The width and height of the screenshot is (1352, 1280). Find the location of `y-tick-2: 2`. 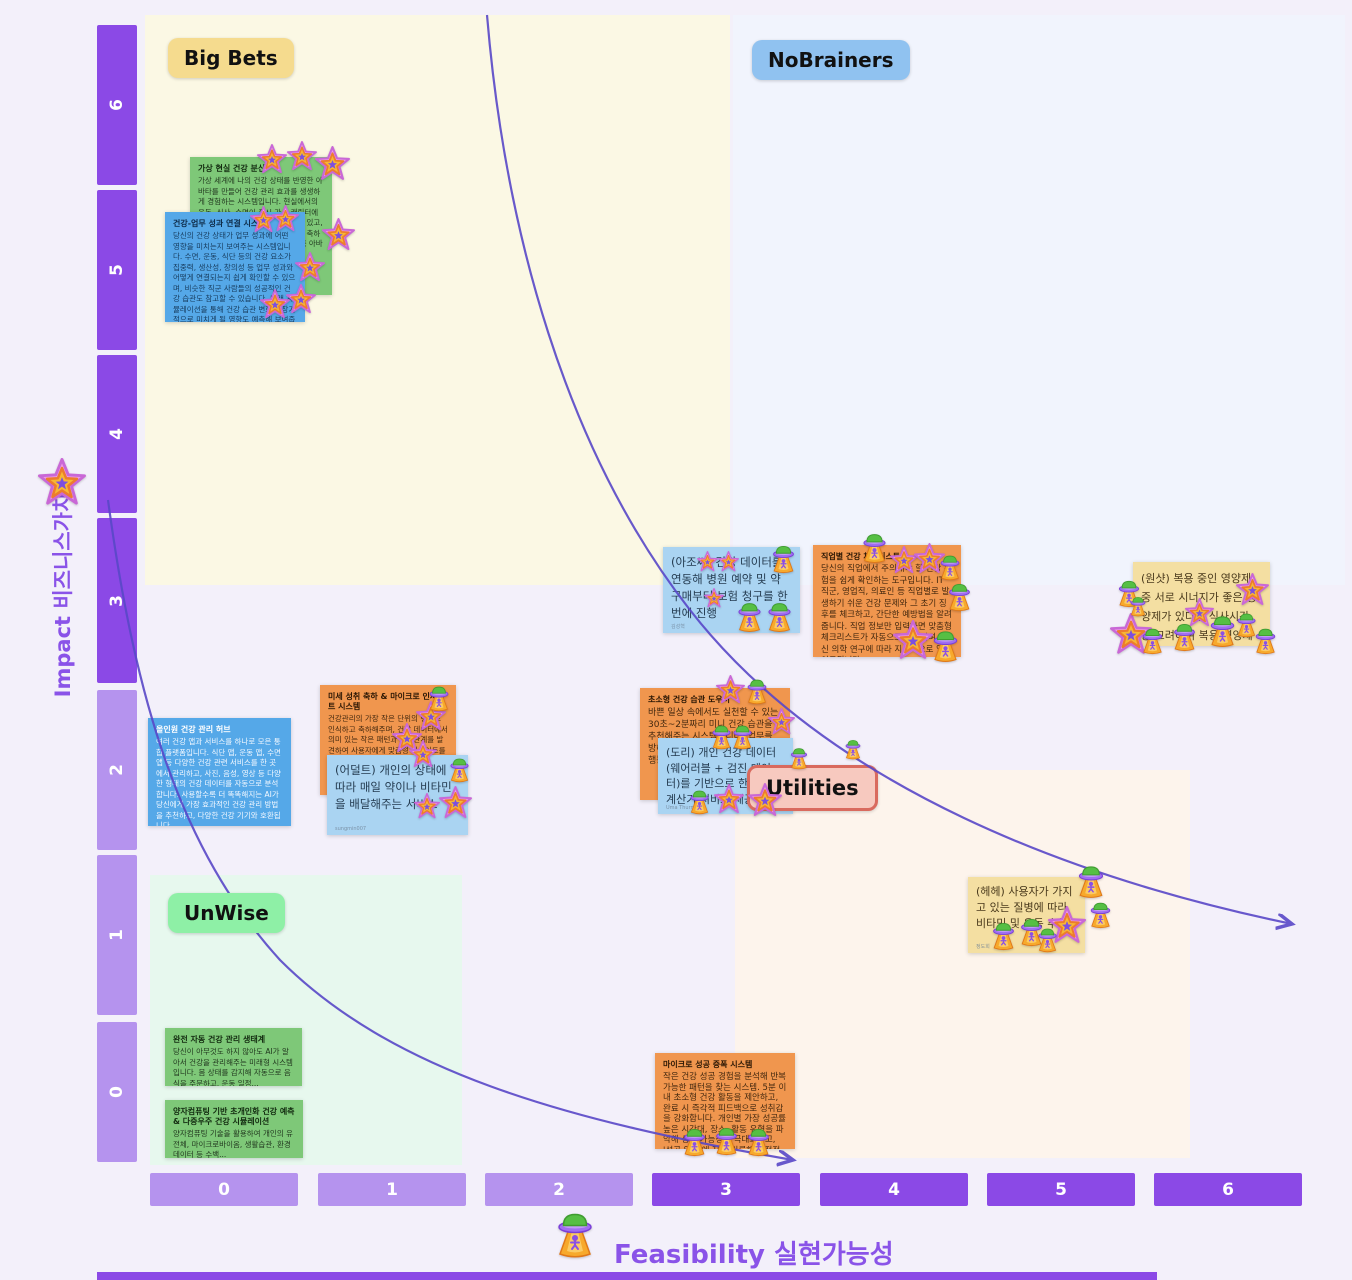

y-tick-2: 2 is located at coordinates (117, 770).